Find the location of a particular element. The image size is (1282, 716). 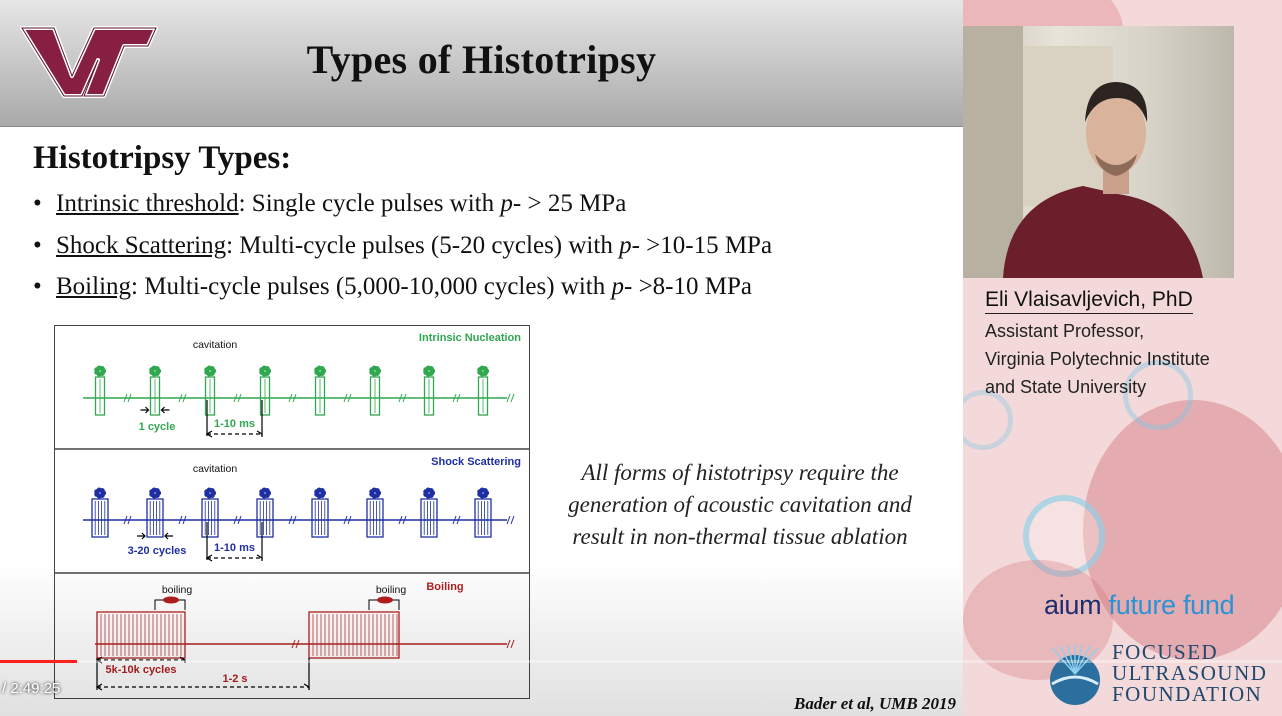

speaker-person-icon is located at coordinates (1083, 152).